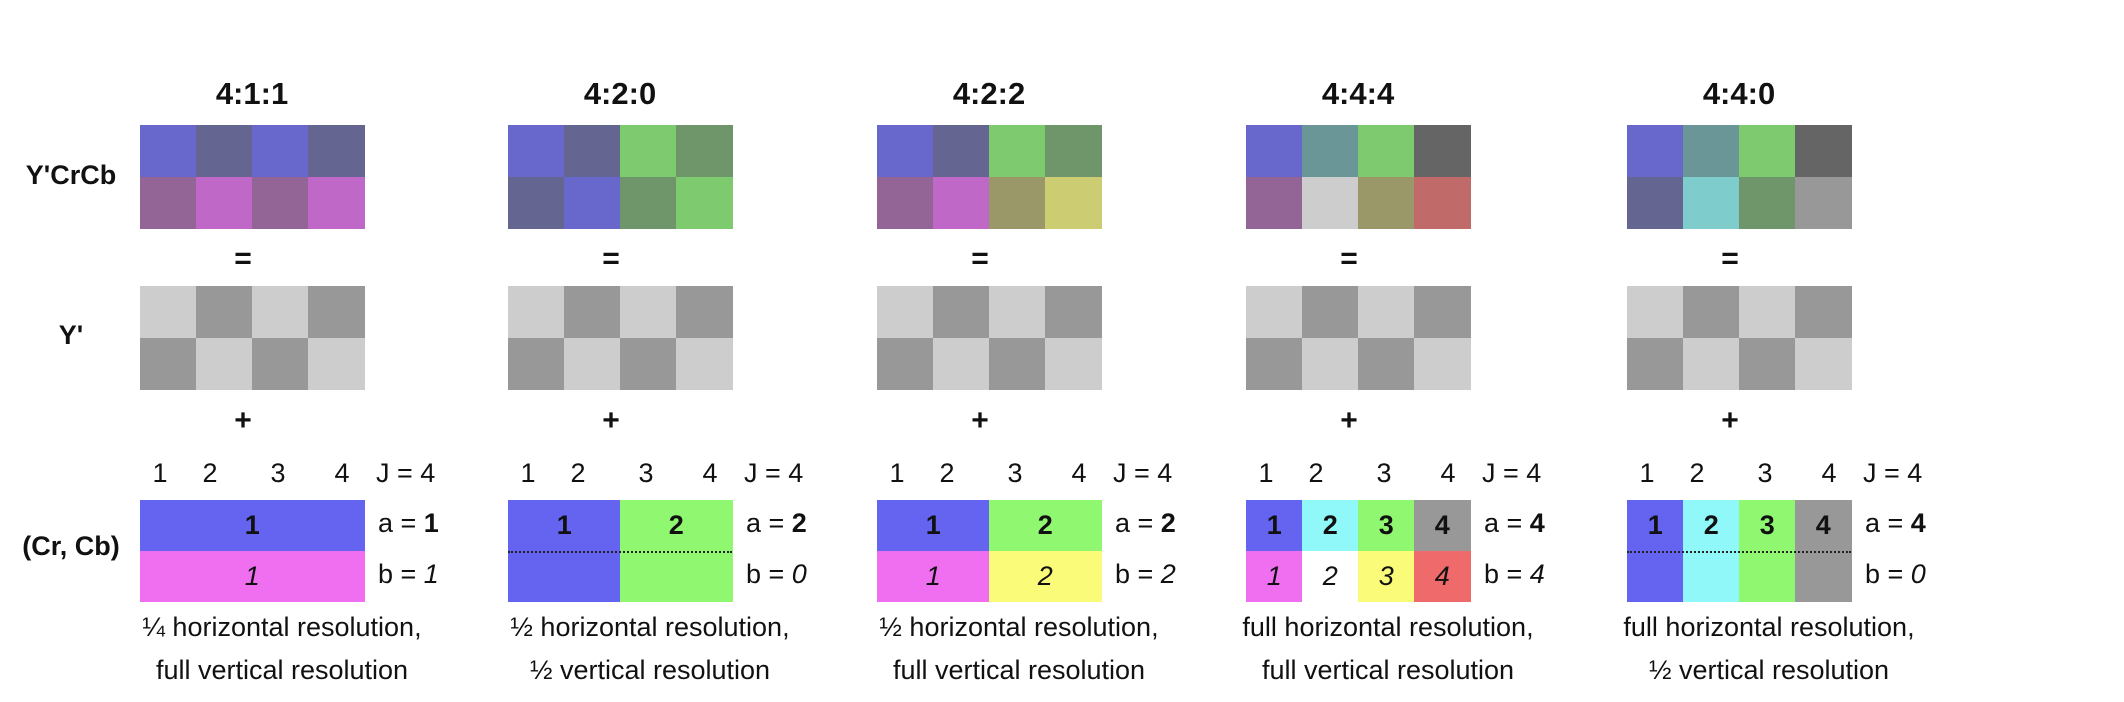  I want to click on cb-sample-label: 1, so click(1274, 576).